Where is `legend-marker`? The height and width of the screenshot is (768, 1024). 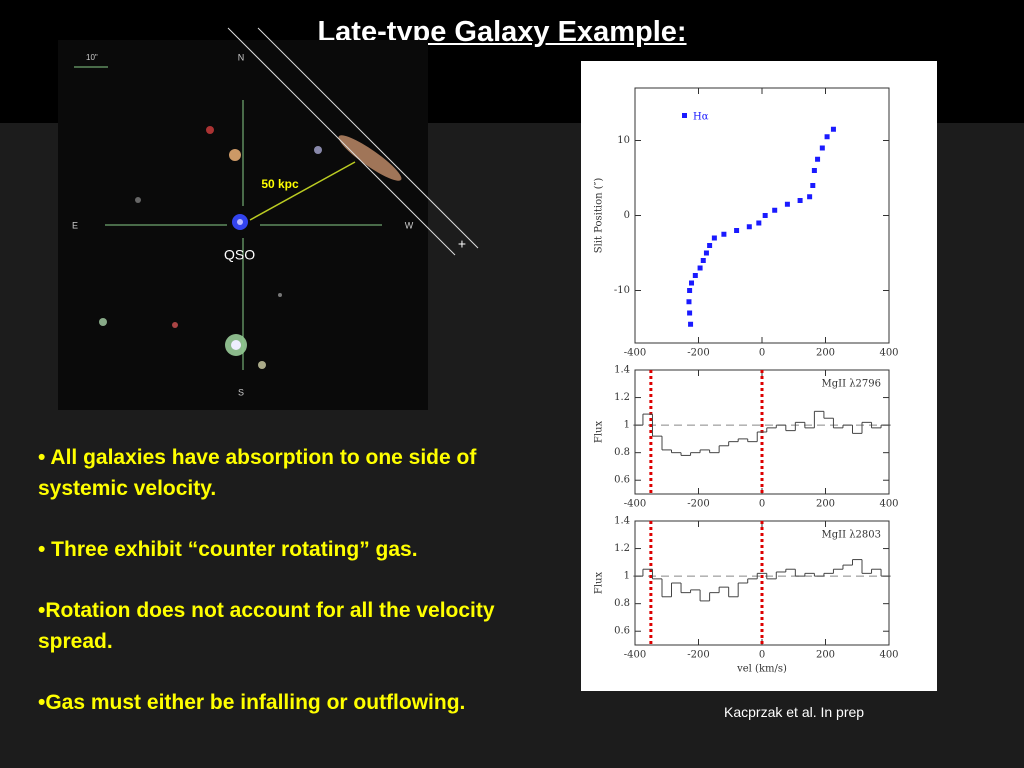 legend-marker is located at coordinates (684, 115).